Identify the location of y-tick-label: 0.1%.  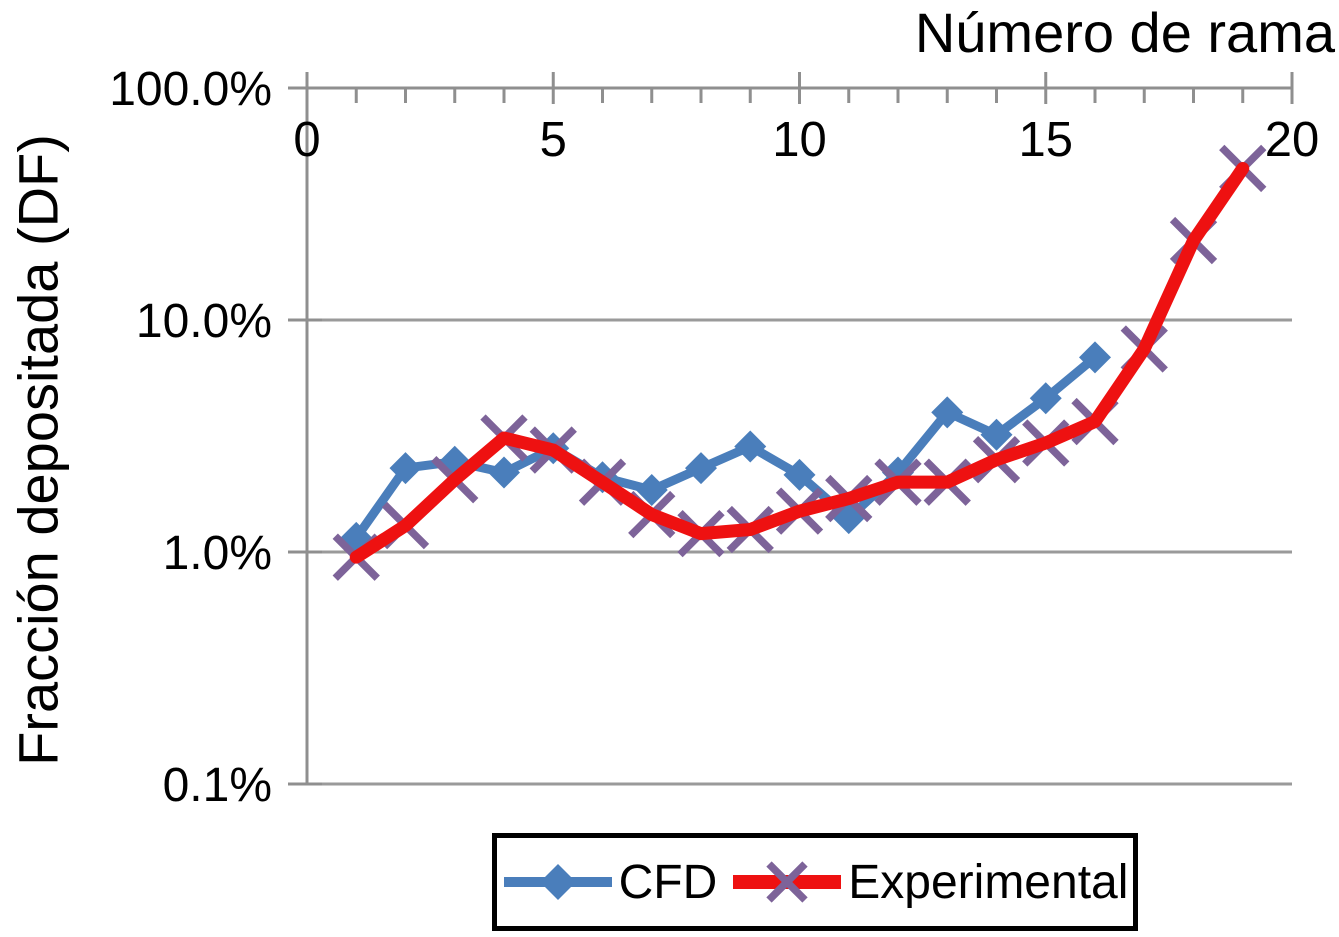
(217, 785).